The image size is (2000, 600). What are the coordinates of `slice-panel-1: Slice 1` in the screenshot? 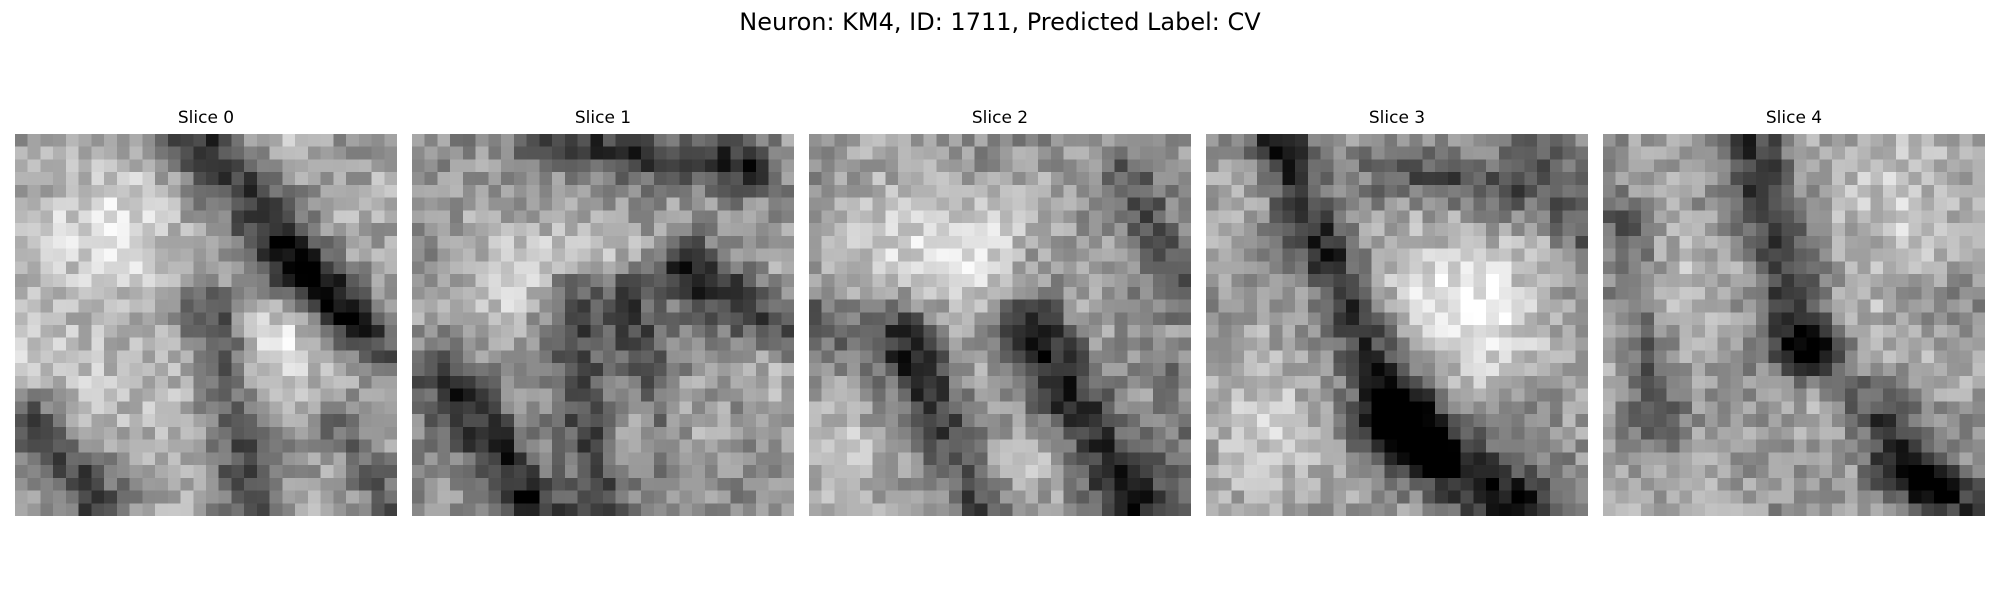 It's located at (603, 312).